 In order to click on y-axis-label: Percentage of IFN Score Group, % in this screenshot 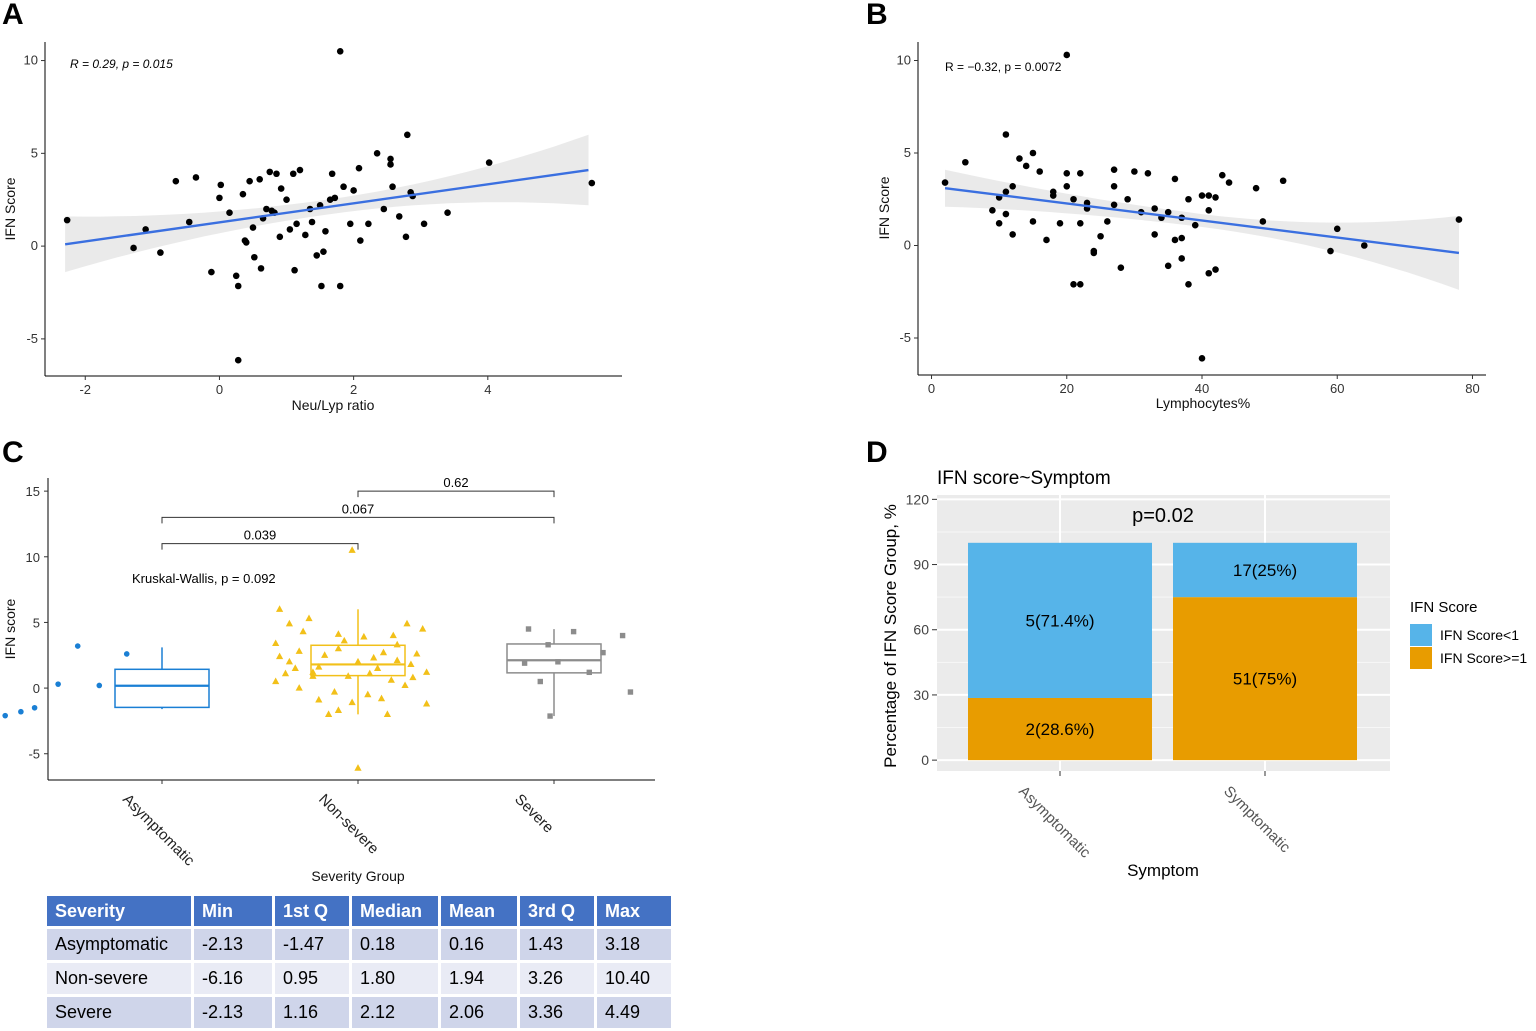, I will do `click(890, 636)`.